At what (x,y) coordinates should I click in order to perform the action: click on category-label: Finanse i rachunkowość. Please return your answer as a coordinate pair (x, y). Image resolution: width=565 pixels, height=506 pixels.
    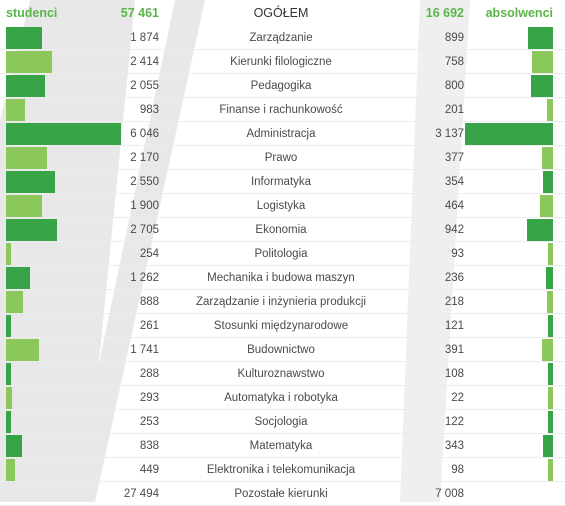
    Looking at the image, I should click on (281, 110).